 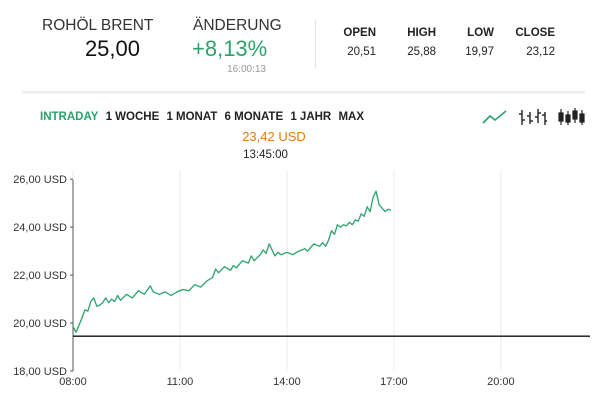 I want to click on x-tick-label: 14:00, so click(x=287, y=382).